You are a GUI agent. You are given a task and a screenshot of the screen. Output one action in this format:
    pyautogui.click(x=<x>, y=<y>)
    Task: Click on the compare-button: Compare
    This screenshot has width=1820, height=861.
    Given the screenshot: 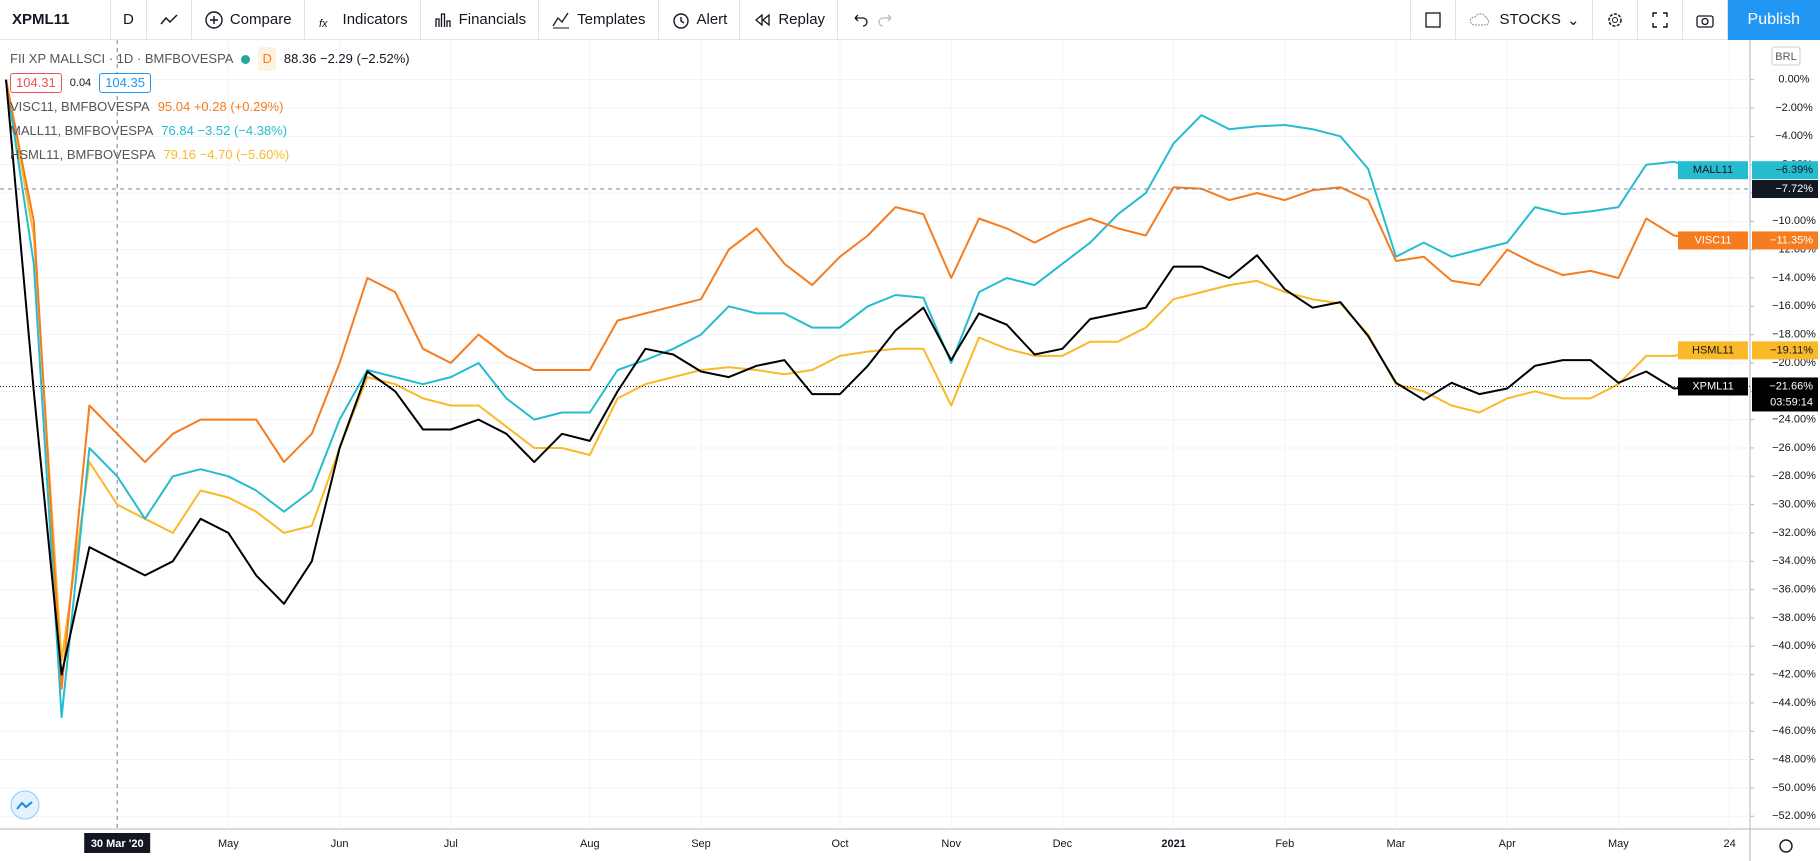 What is the action you would take?
    pyautogui.click(x=248, y=20)
    